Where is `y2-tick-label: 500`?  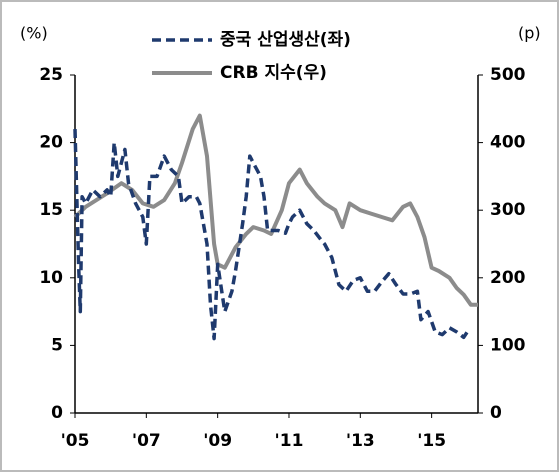 y2-tick-label: 500 is located at coordinates (508, 75).